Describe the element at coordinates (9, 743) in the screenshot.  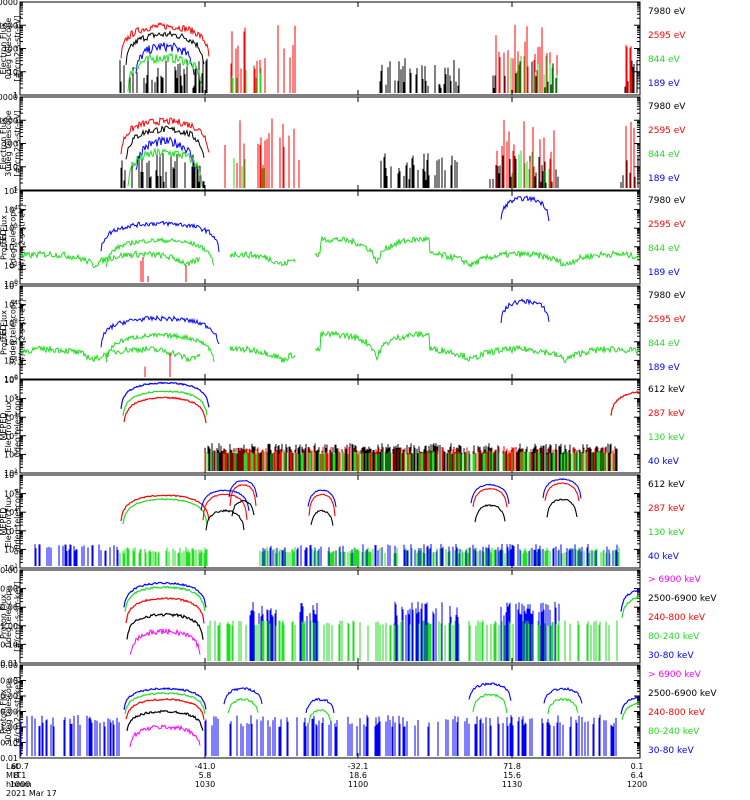
I see `y-tick-label: 0.10` at that location.